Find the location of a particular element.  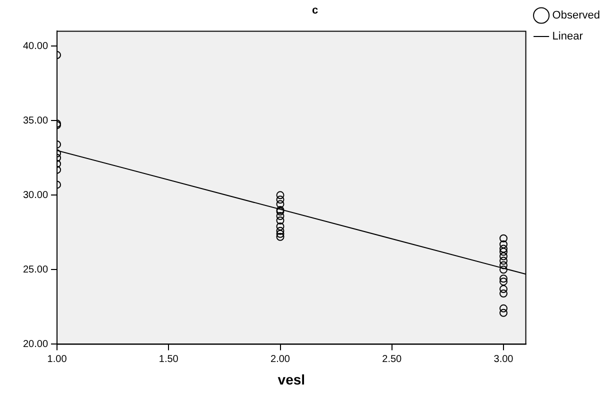

y-tick-label: 40.00 is located at coordinates (35, 46).